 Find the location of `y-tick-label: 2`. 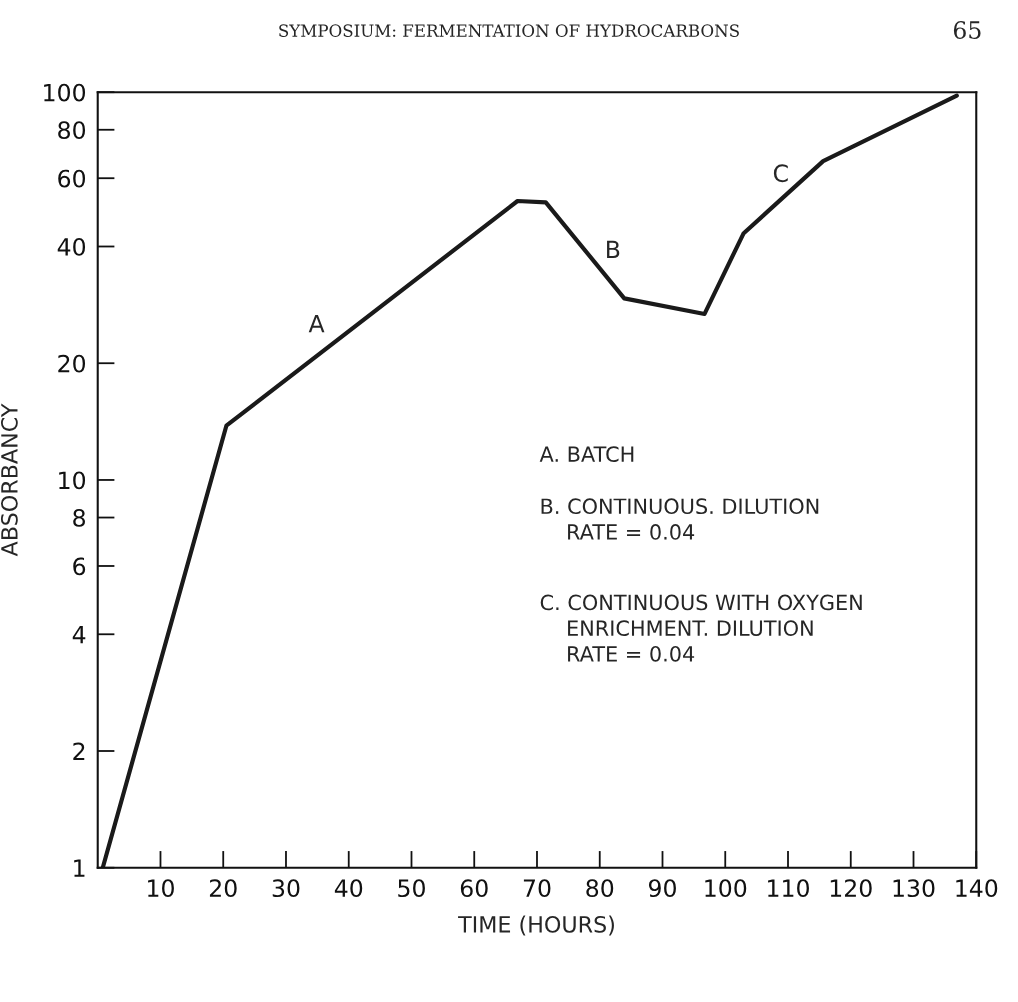

y-tick-label: 2 is located at coordinates (79, 751).